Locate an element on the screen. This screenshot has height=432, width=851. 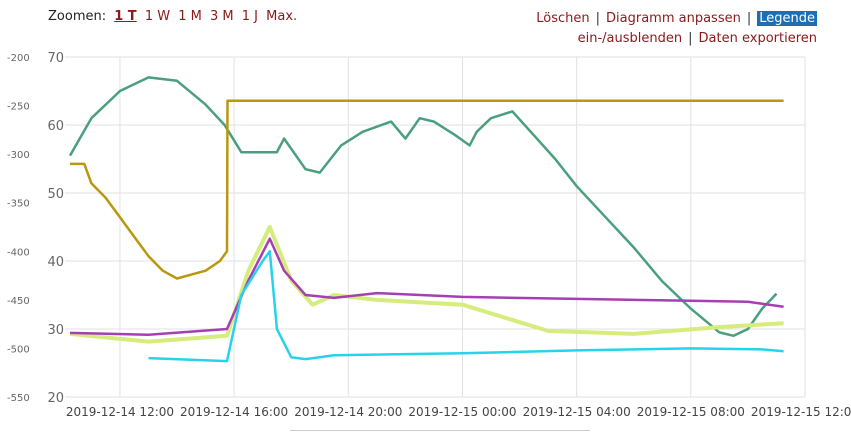
x-tick-label: 2019-12-15 00:00 is located at coordinates (462, 412).